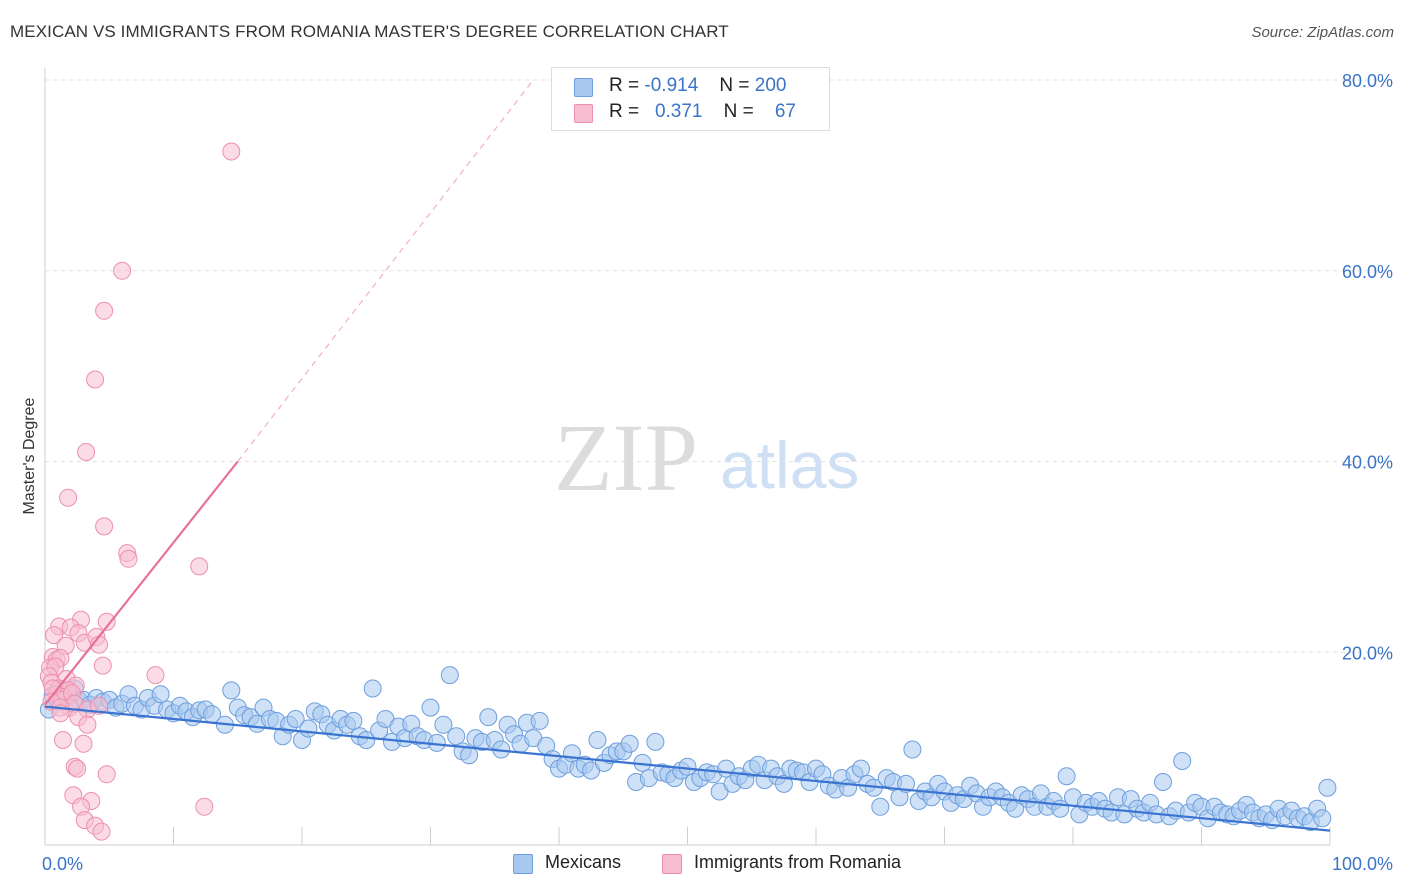  What do you see at coordinates (702, 111) in the screenshot?
I see `legend-text-romania: R = 0.371 N = 67` at bounding box center [702, 111].